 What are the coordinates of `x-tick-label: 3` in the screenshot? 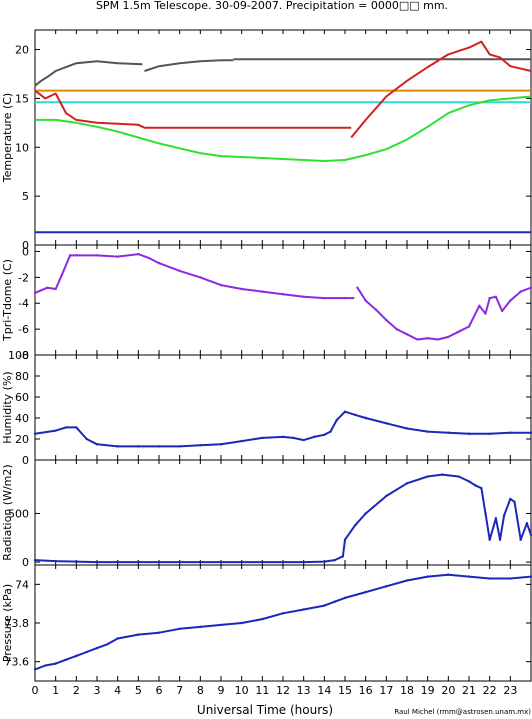 It's located at (97, 690).